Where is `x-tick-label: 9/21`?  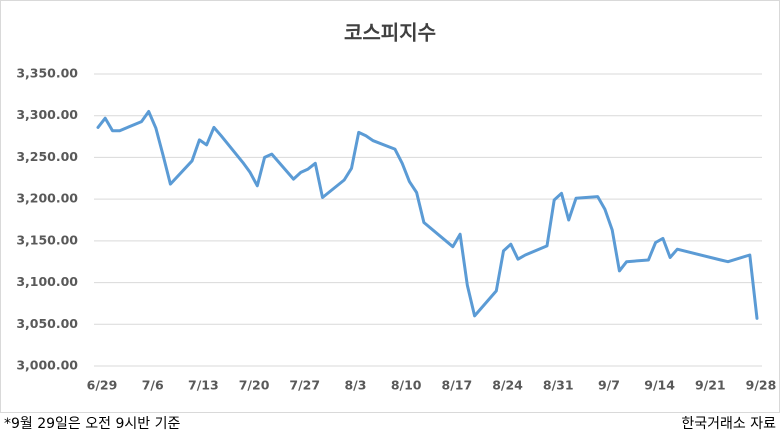 x-tick-label: 9/21 is located at coordinates (710, 385).